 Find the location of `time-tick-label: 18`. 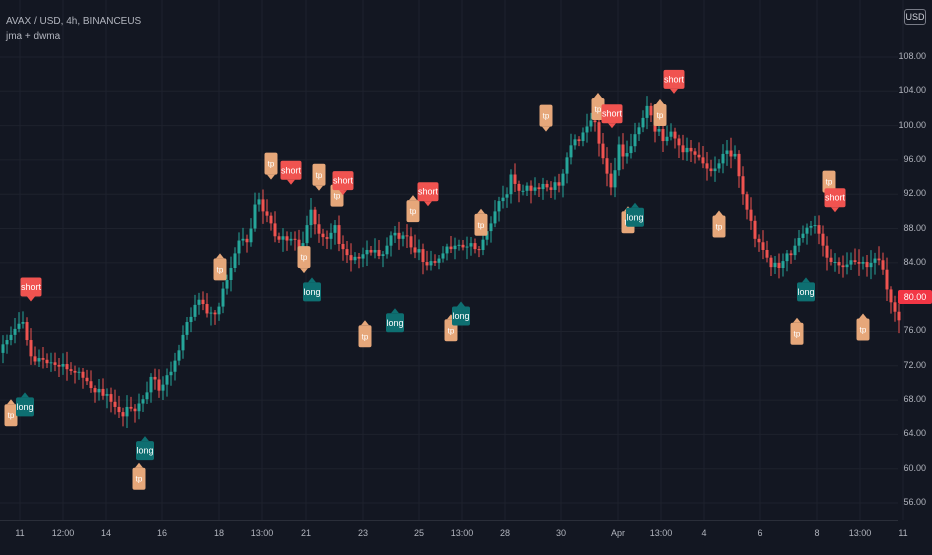

time-tick-label: 18 is located at coordinates (219, 533).